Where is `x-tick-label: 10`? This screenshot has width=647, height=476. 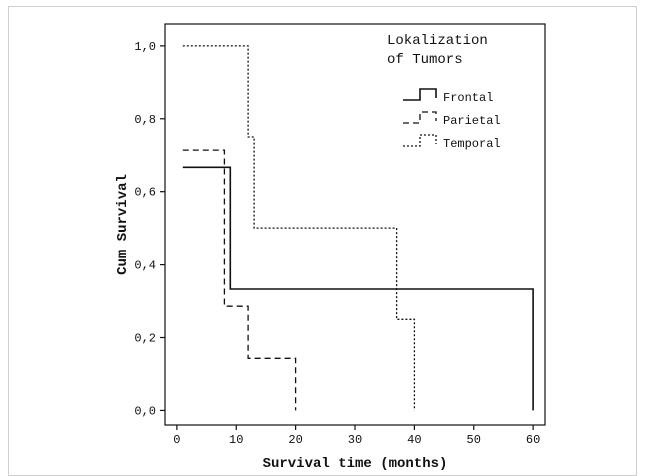
x-tick-label: 10 is located at coordinates (236, 440).